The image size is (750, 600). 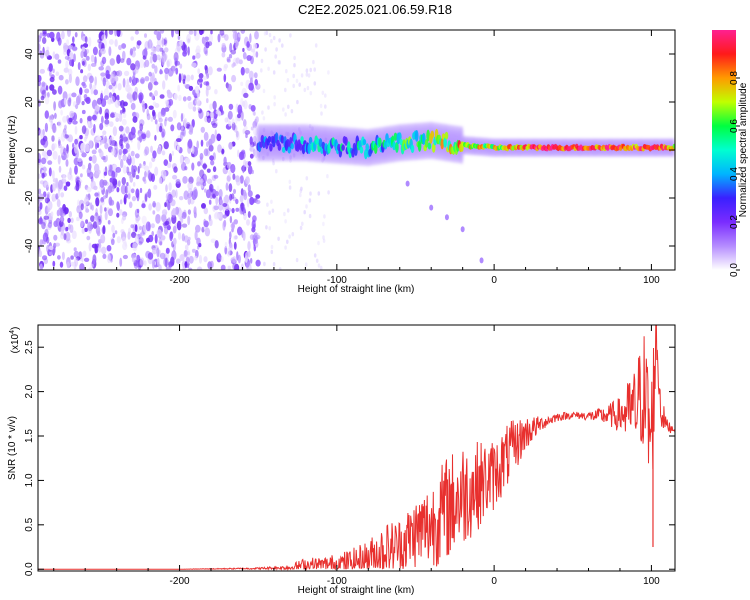 I want to click on x-tick-label: 0, so click(x=494, y=581).